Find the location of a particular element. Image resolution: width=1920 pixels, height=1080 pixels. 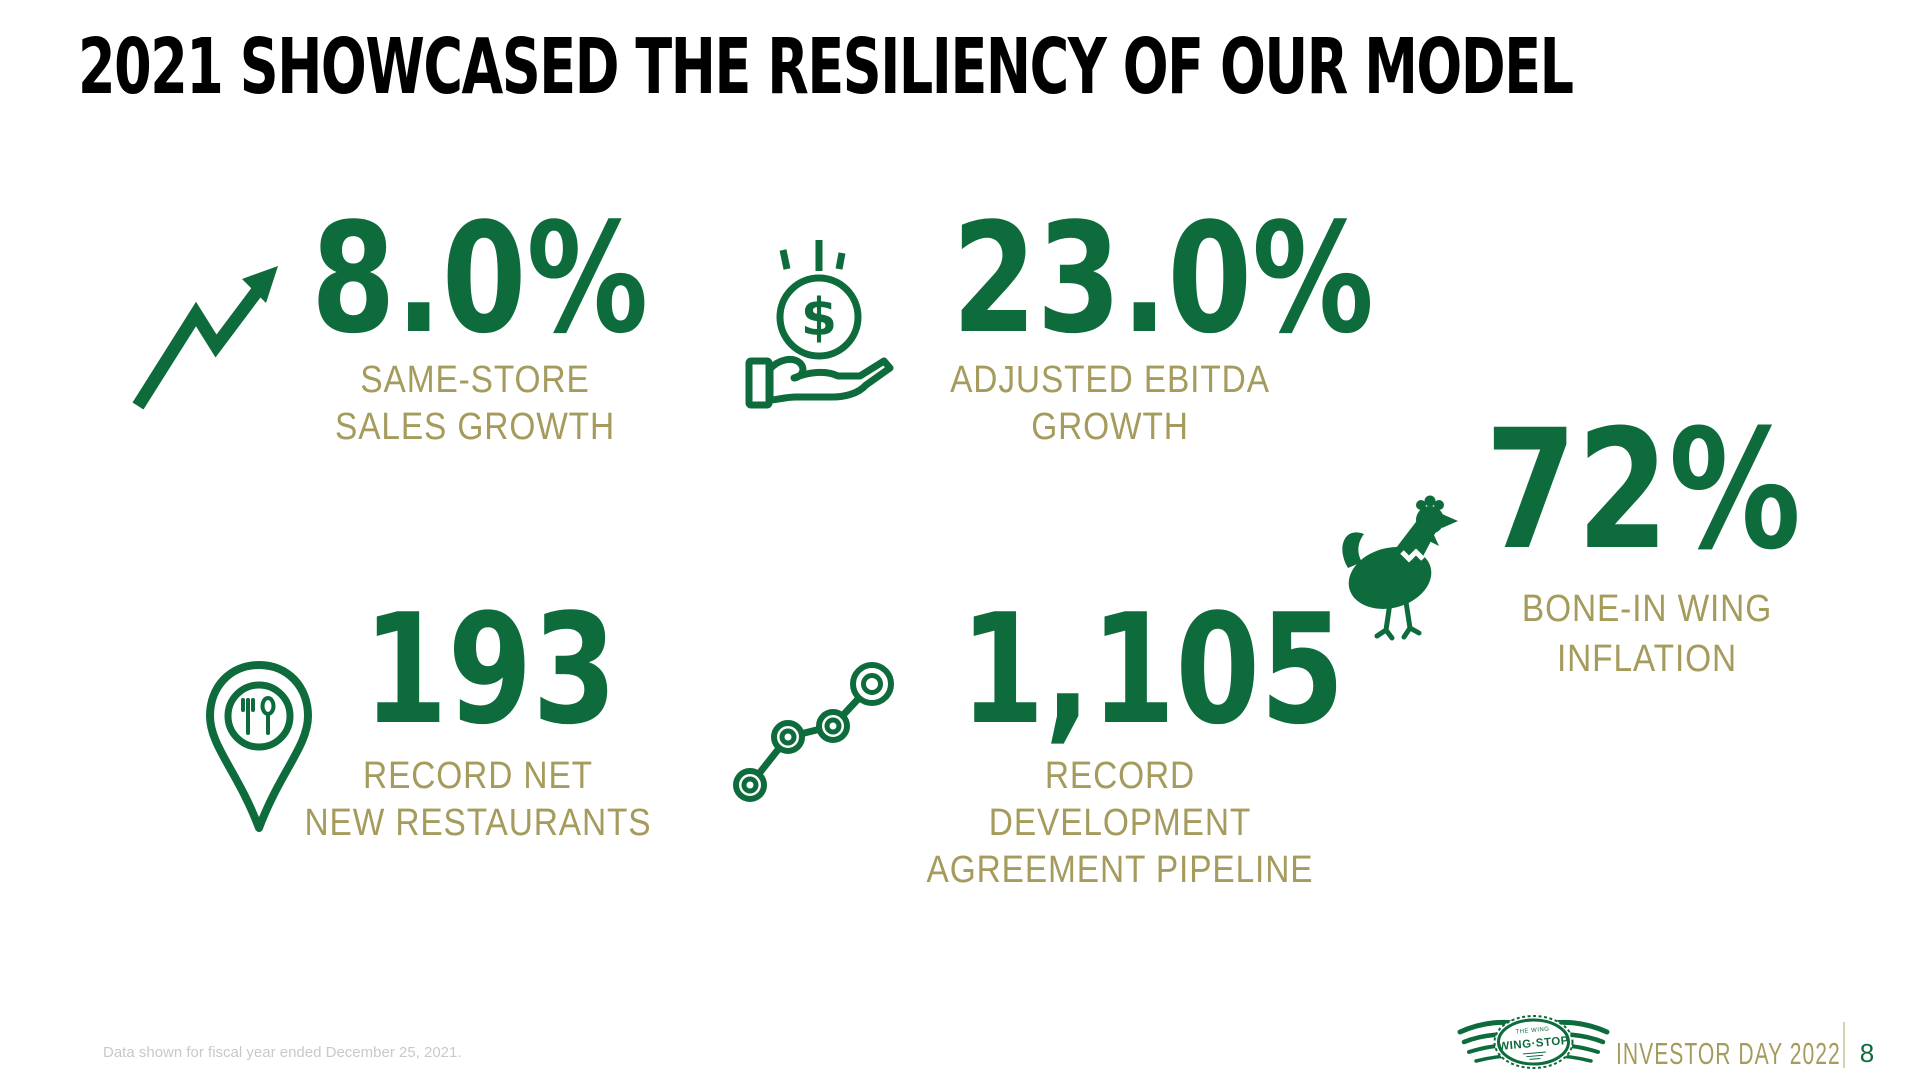

stat-label-line1: BONE-IN WING is located at coordinates (1647, 609).